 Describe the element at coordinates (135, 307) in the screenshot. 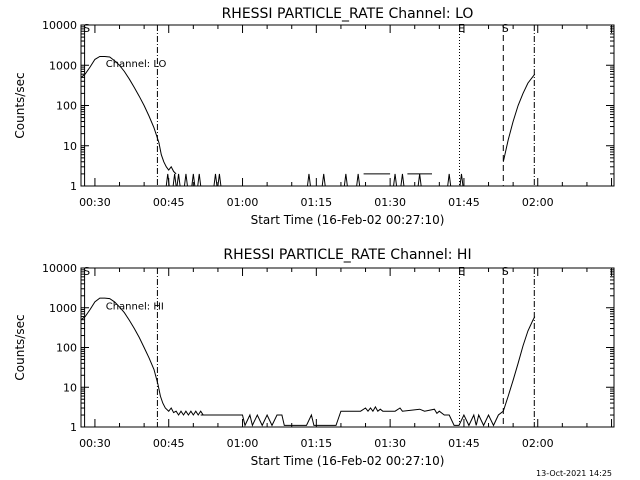

I see `series-label: Channel: HI` at that location.